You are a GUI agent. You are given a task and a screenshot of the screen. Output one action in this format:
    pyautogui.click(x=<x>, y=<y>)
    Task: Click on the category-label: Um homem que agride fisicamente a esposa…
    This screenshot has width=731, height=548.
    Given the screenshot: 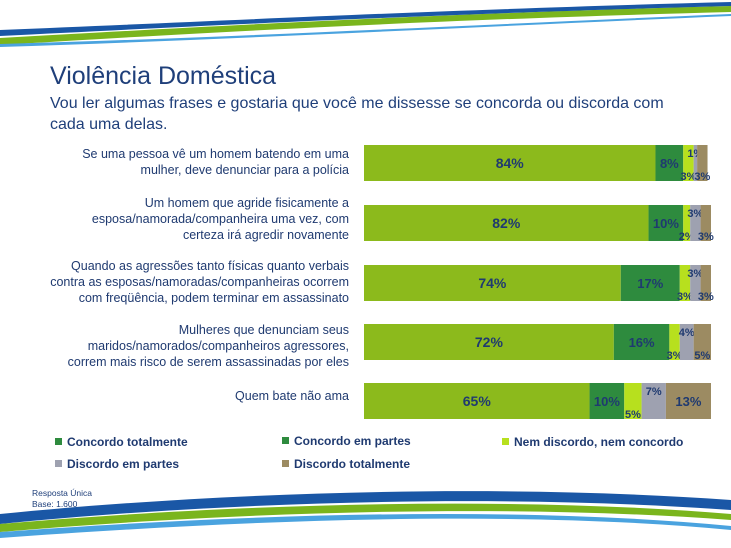 What is the action you would take?
    pyautogui.click(x=220, y=219)
    